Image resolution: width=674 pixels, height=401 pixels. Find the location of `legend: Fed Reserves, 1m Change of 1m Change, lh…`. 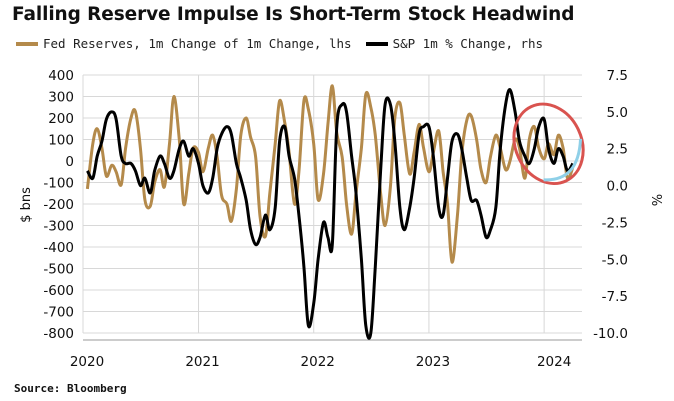

legend: Fed Reserves, 1m Change of 1m Change, lh… is located at coordinates (286, 43).